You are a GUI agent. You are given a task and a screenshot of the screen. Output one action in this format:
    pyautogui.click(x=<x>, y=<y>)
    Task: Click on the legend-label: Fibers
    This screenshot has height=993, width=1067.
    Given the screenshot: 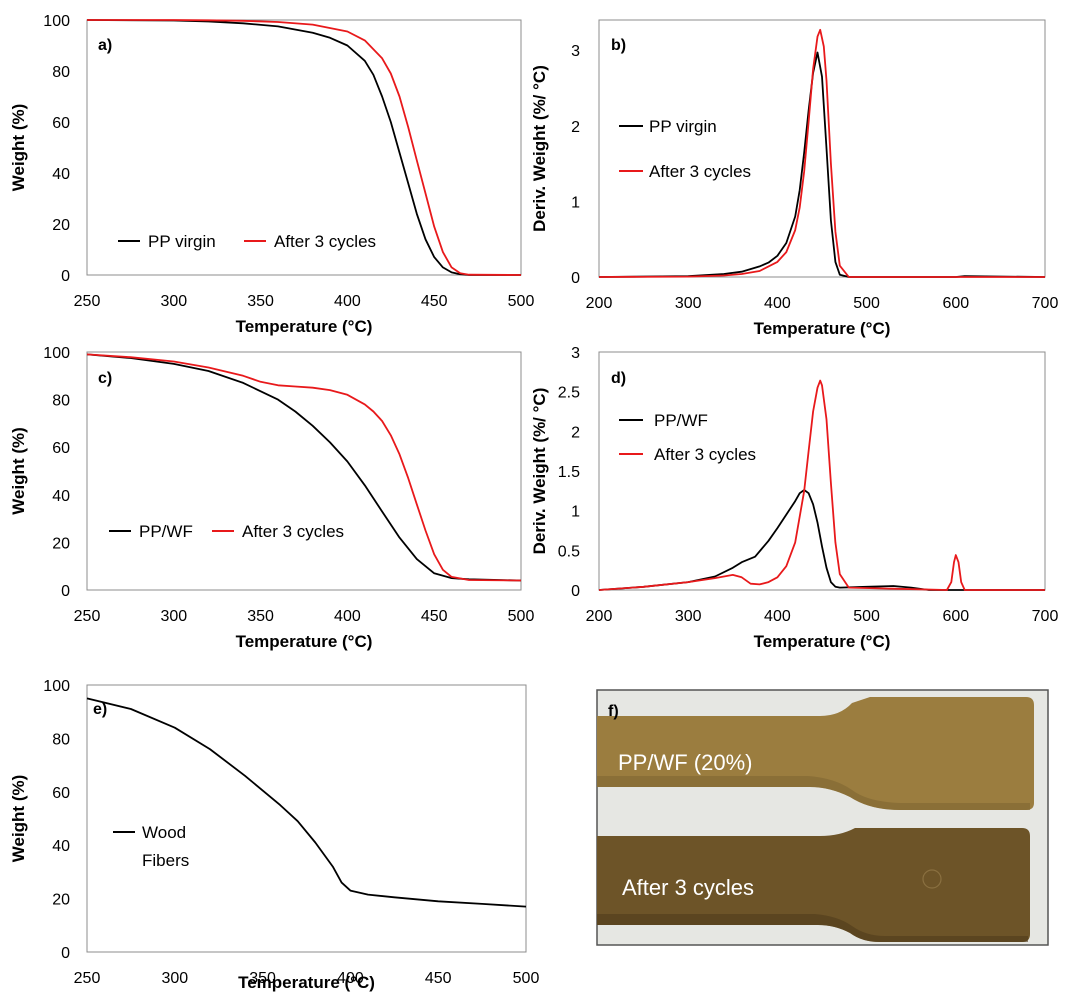 What is the action you would take?
    pyautogui.click(x=165, y=860)
    